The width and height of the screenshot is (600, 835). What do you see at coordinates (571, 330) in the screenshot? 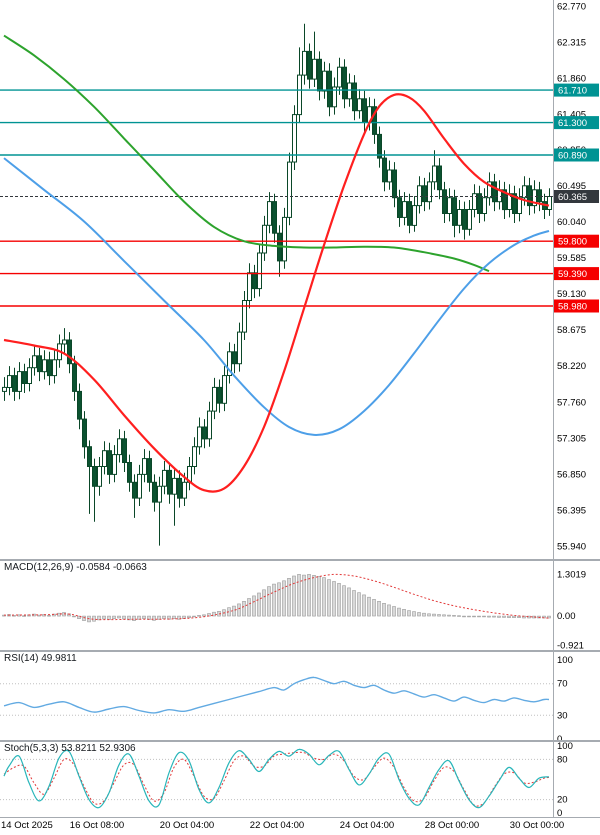
I see `axis-tick-label: 58.675` at bounding box center [571, 330].